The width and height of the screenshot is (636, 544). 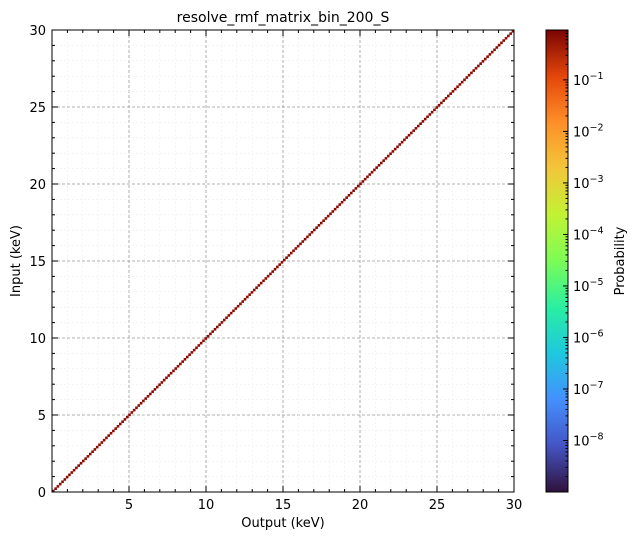 I want to click on y-tick-label: 30, so click(x=37, y=31).